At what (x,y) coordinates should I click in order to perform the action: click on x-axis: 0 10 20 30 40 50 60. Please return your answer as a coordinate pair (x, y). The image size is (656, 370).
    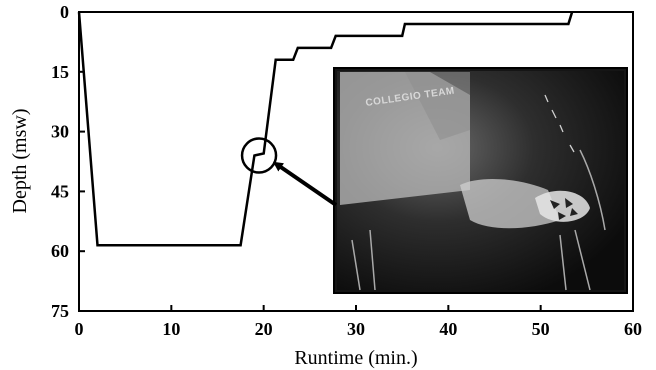
    Looking at the image, I should click on (358, 322).